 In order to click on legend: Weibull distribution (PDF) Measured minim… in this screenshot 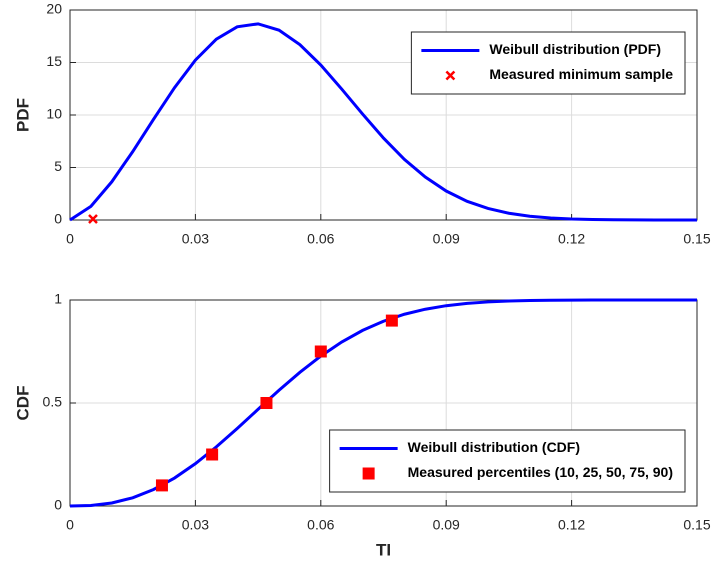, I will do `click(548, 63)`.